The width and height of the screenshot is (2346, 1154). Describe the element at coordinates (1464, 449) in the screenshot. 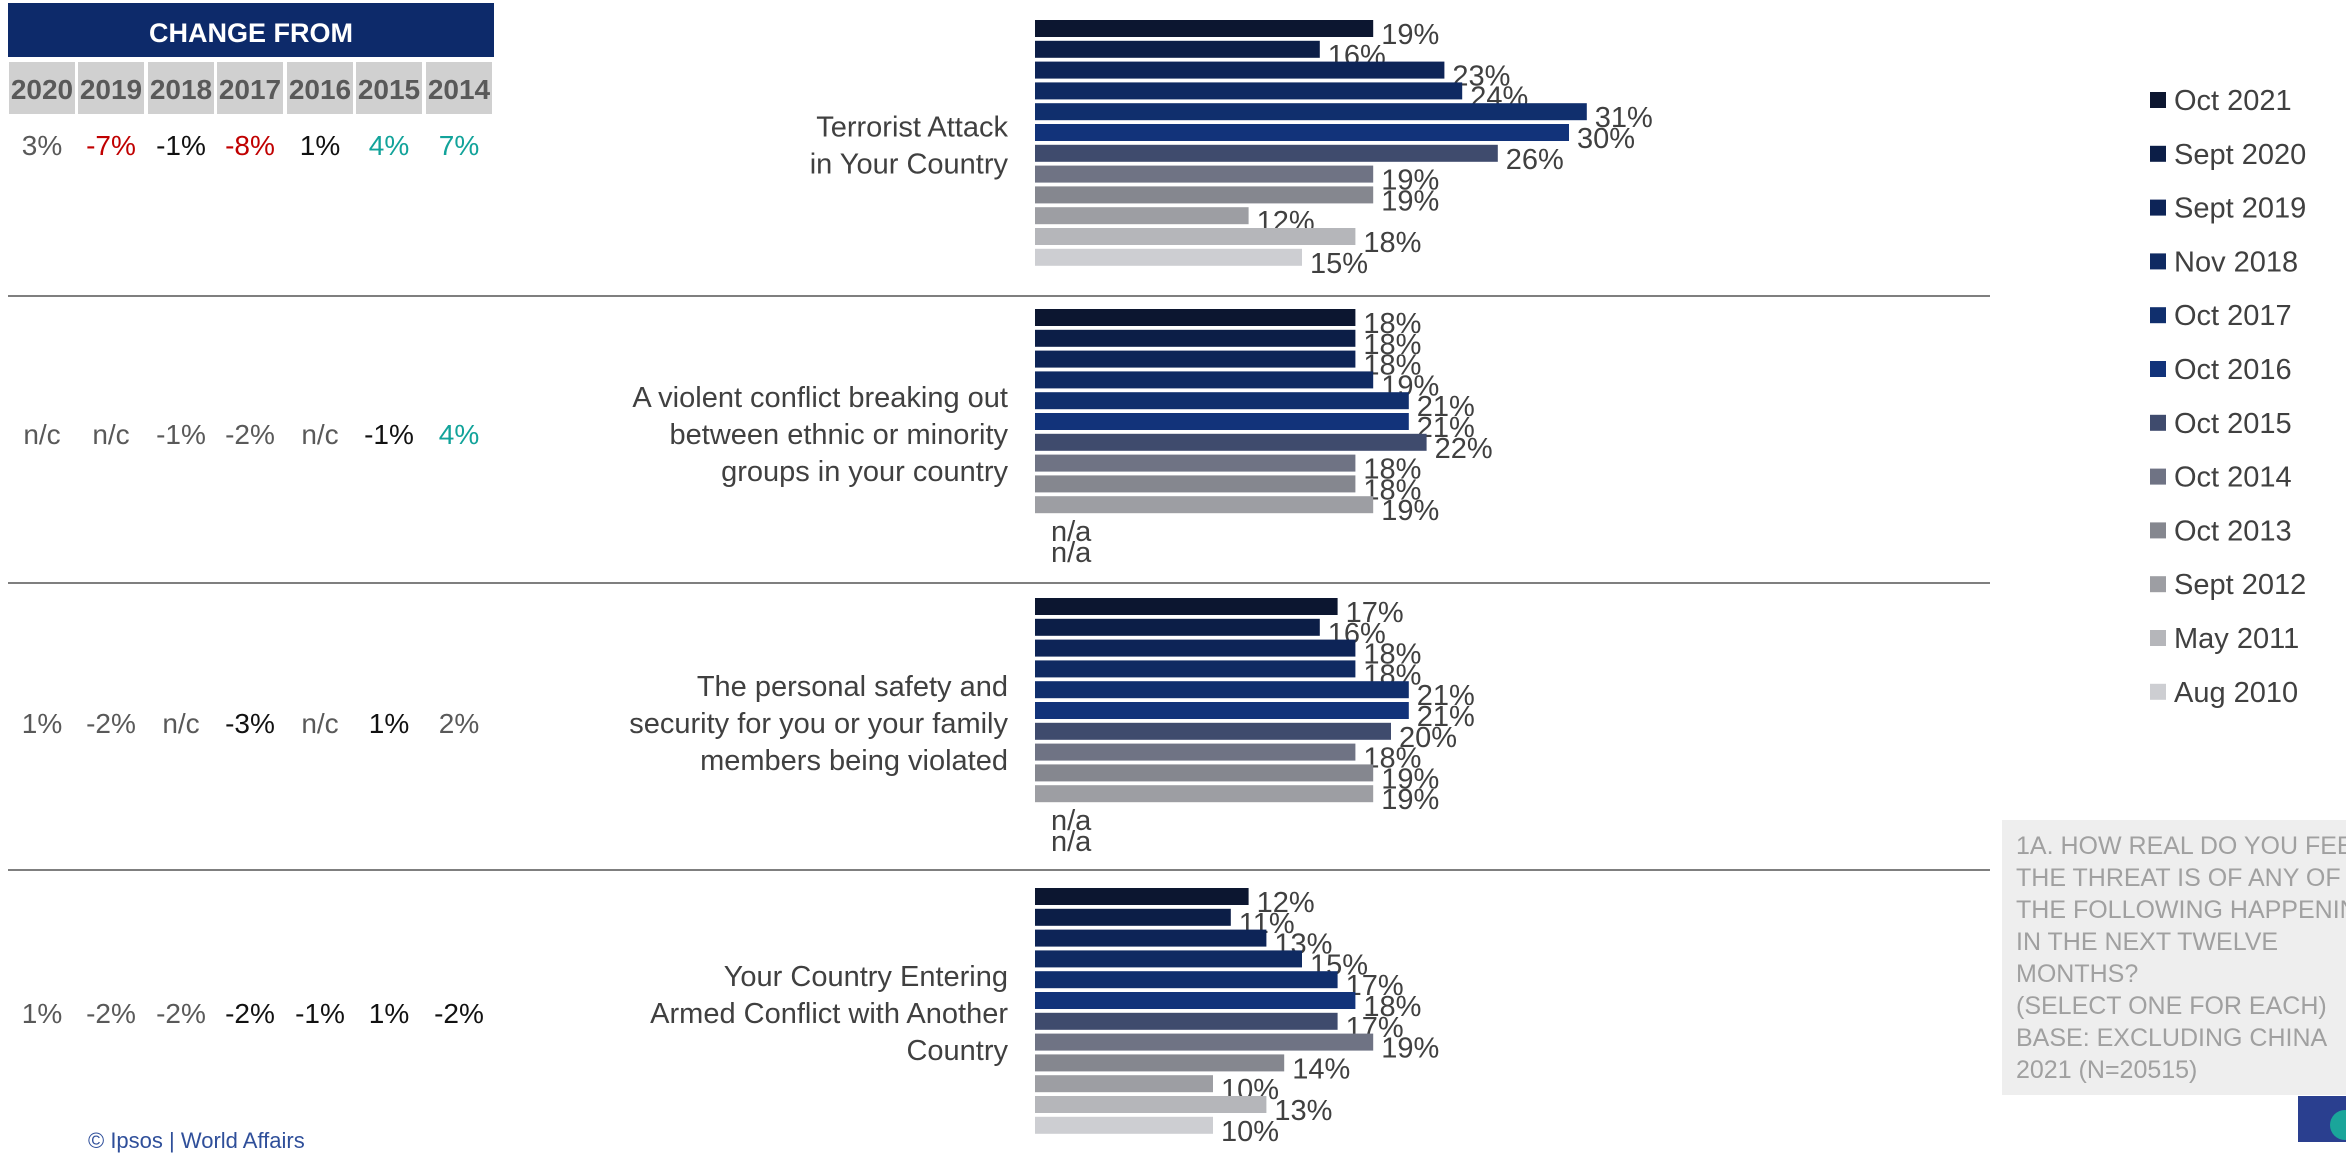

I see `data-label: 22%` at that location.